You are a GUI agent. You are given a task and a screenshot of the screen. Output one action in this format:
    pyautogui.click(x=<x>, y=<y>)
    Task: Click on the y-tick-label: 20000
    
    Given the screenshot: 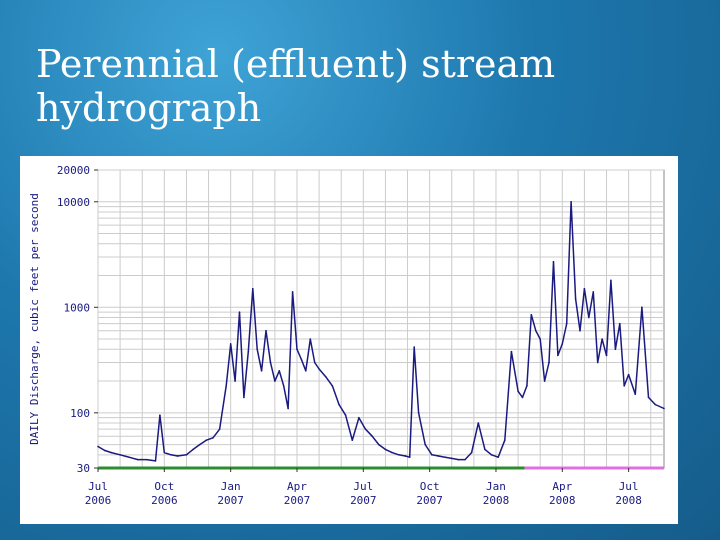 What is the action you would take?
    pyautogui.click(x=73, y=170)
    